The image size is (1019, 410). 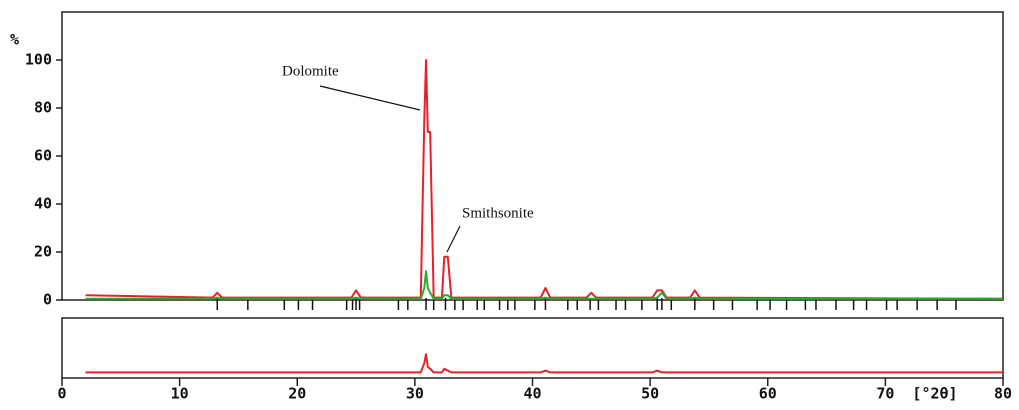 What do you see at coordinates (297, 394) in the screenshot?
I see `x-tick-label: 20` at bounding box center [297, 394].